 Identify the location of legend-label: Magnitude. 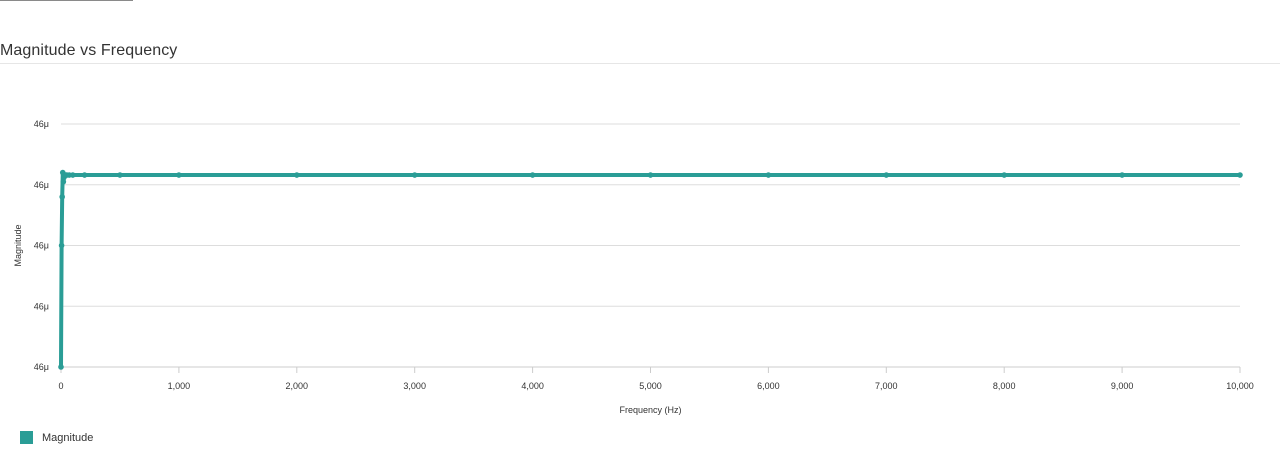
(68, 437).